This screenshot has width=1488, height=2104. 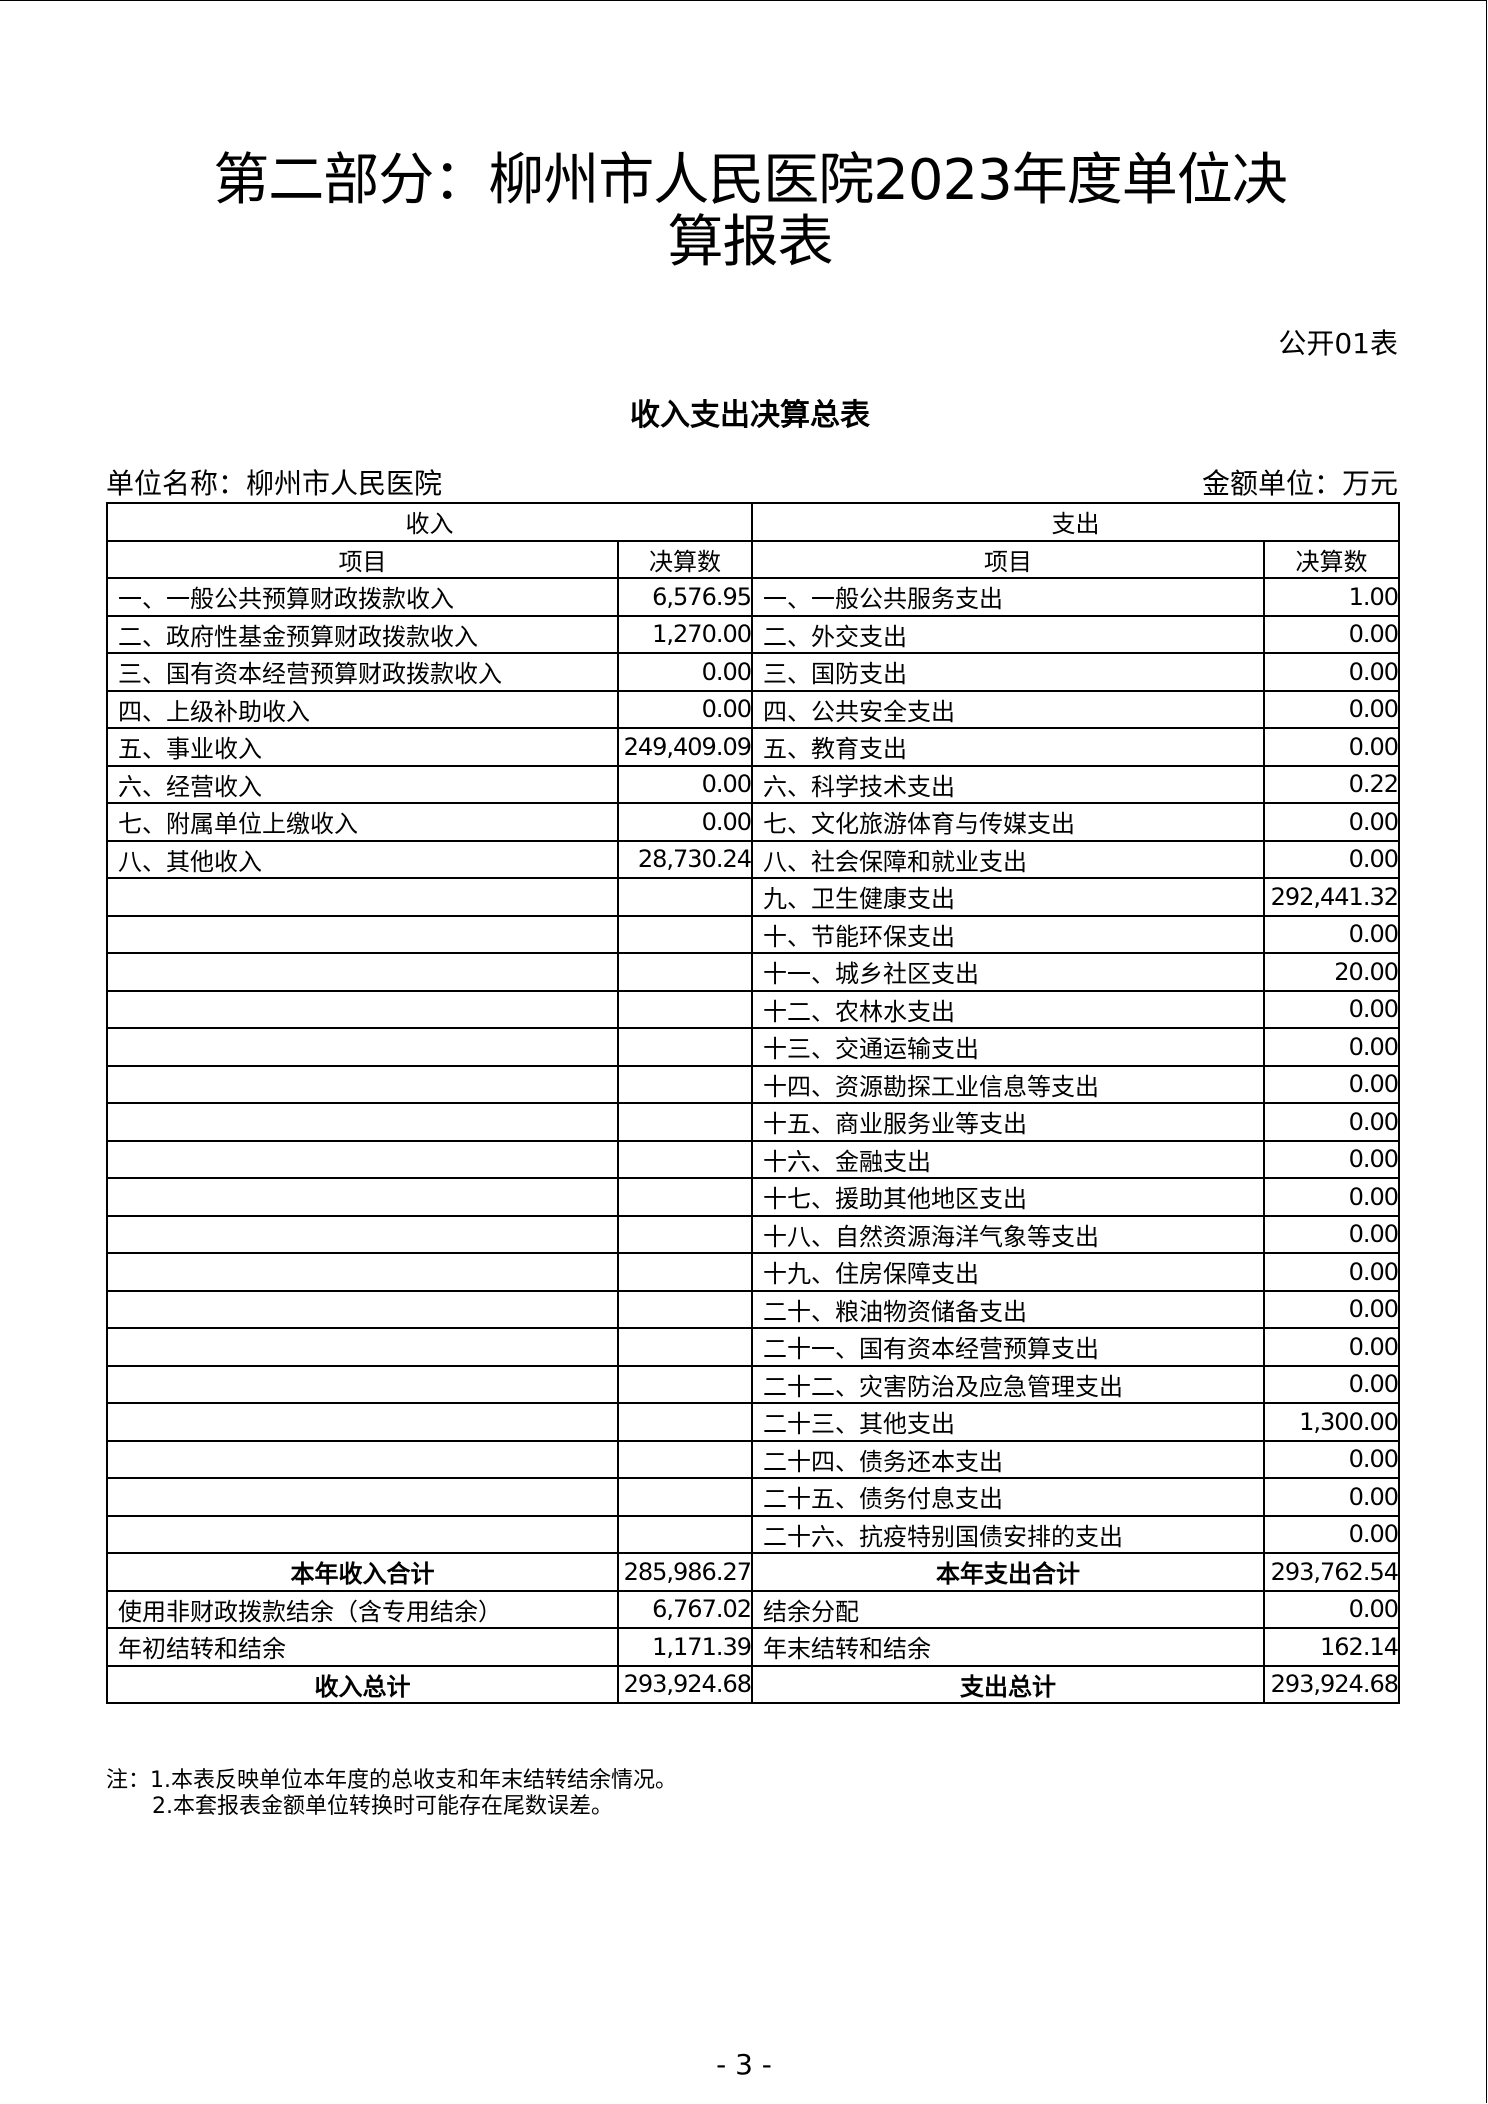 I want to click on expense-amount: 20.00, so click(x=1331, y=972).